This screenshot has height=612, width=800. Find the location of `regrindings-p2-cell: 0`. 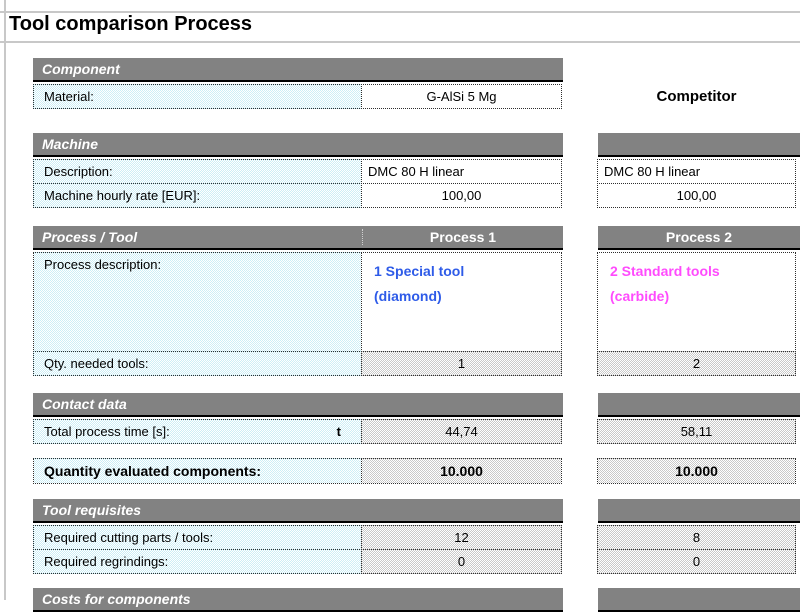

regrindings-p2-cell: 0 is located at coordinates (696, 561).